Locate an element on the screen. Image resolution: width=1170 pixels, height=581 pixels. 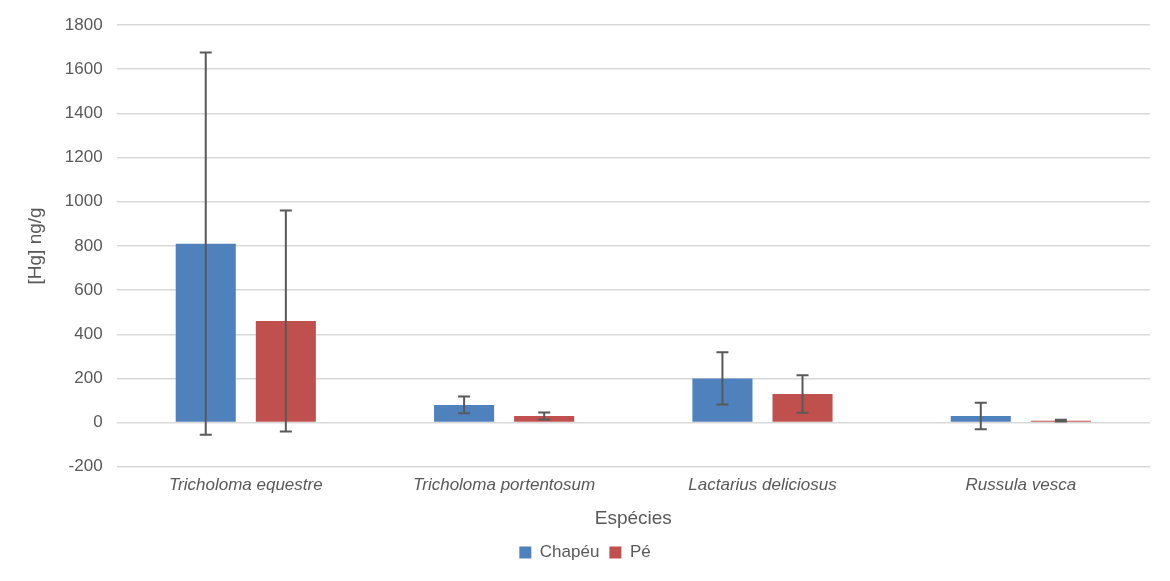
y-tick-label: 400 is located at coordinates (88, 333).